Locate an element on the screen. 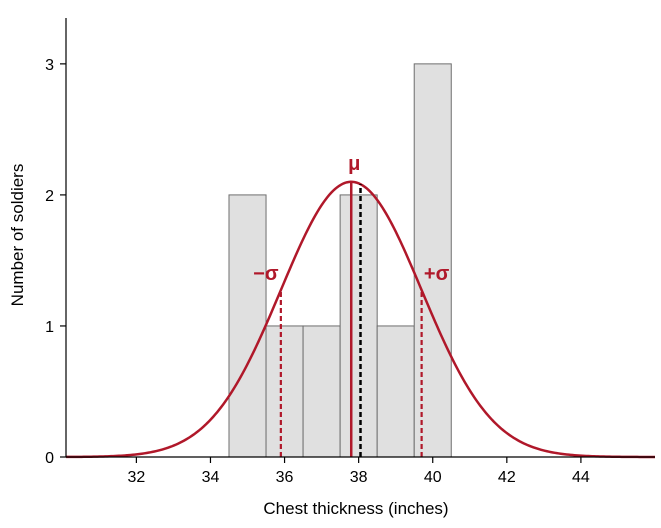  x-tick-label: 42 is located at coordinates (507, 477).